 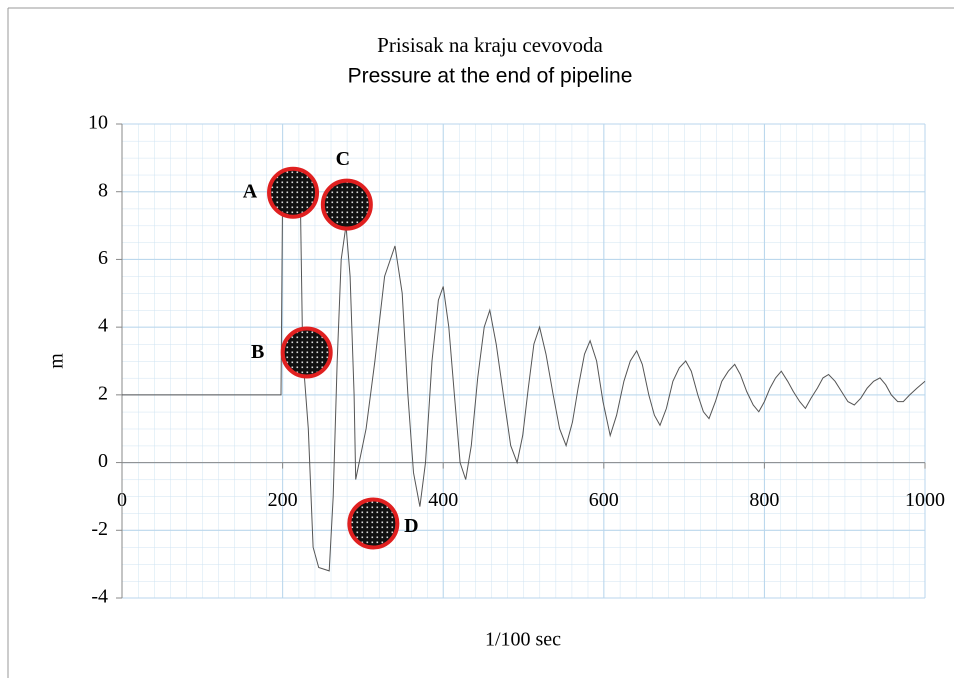 What do you see at coordinates (250, 191) in the screenshot?
I see `annotation-label: A` at bounding box center [250, 191].